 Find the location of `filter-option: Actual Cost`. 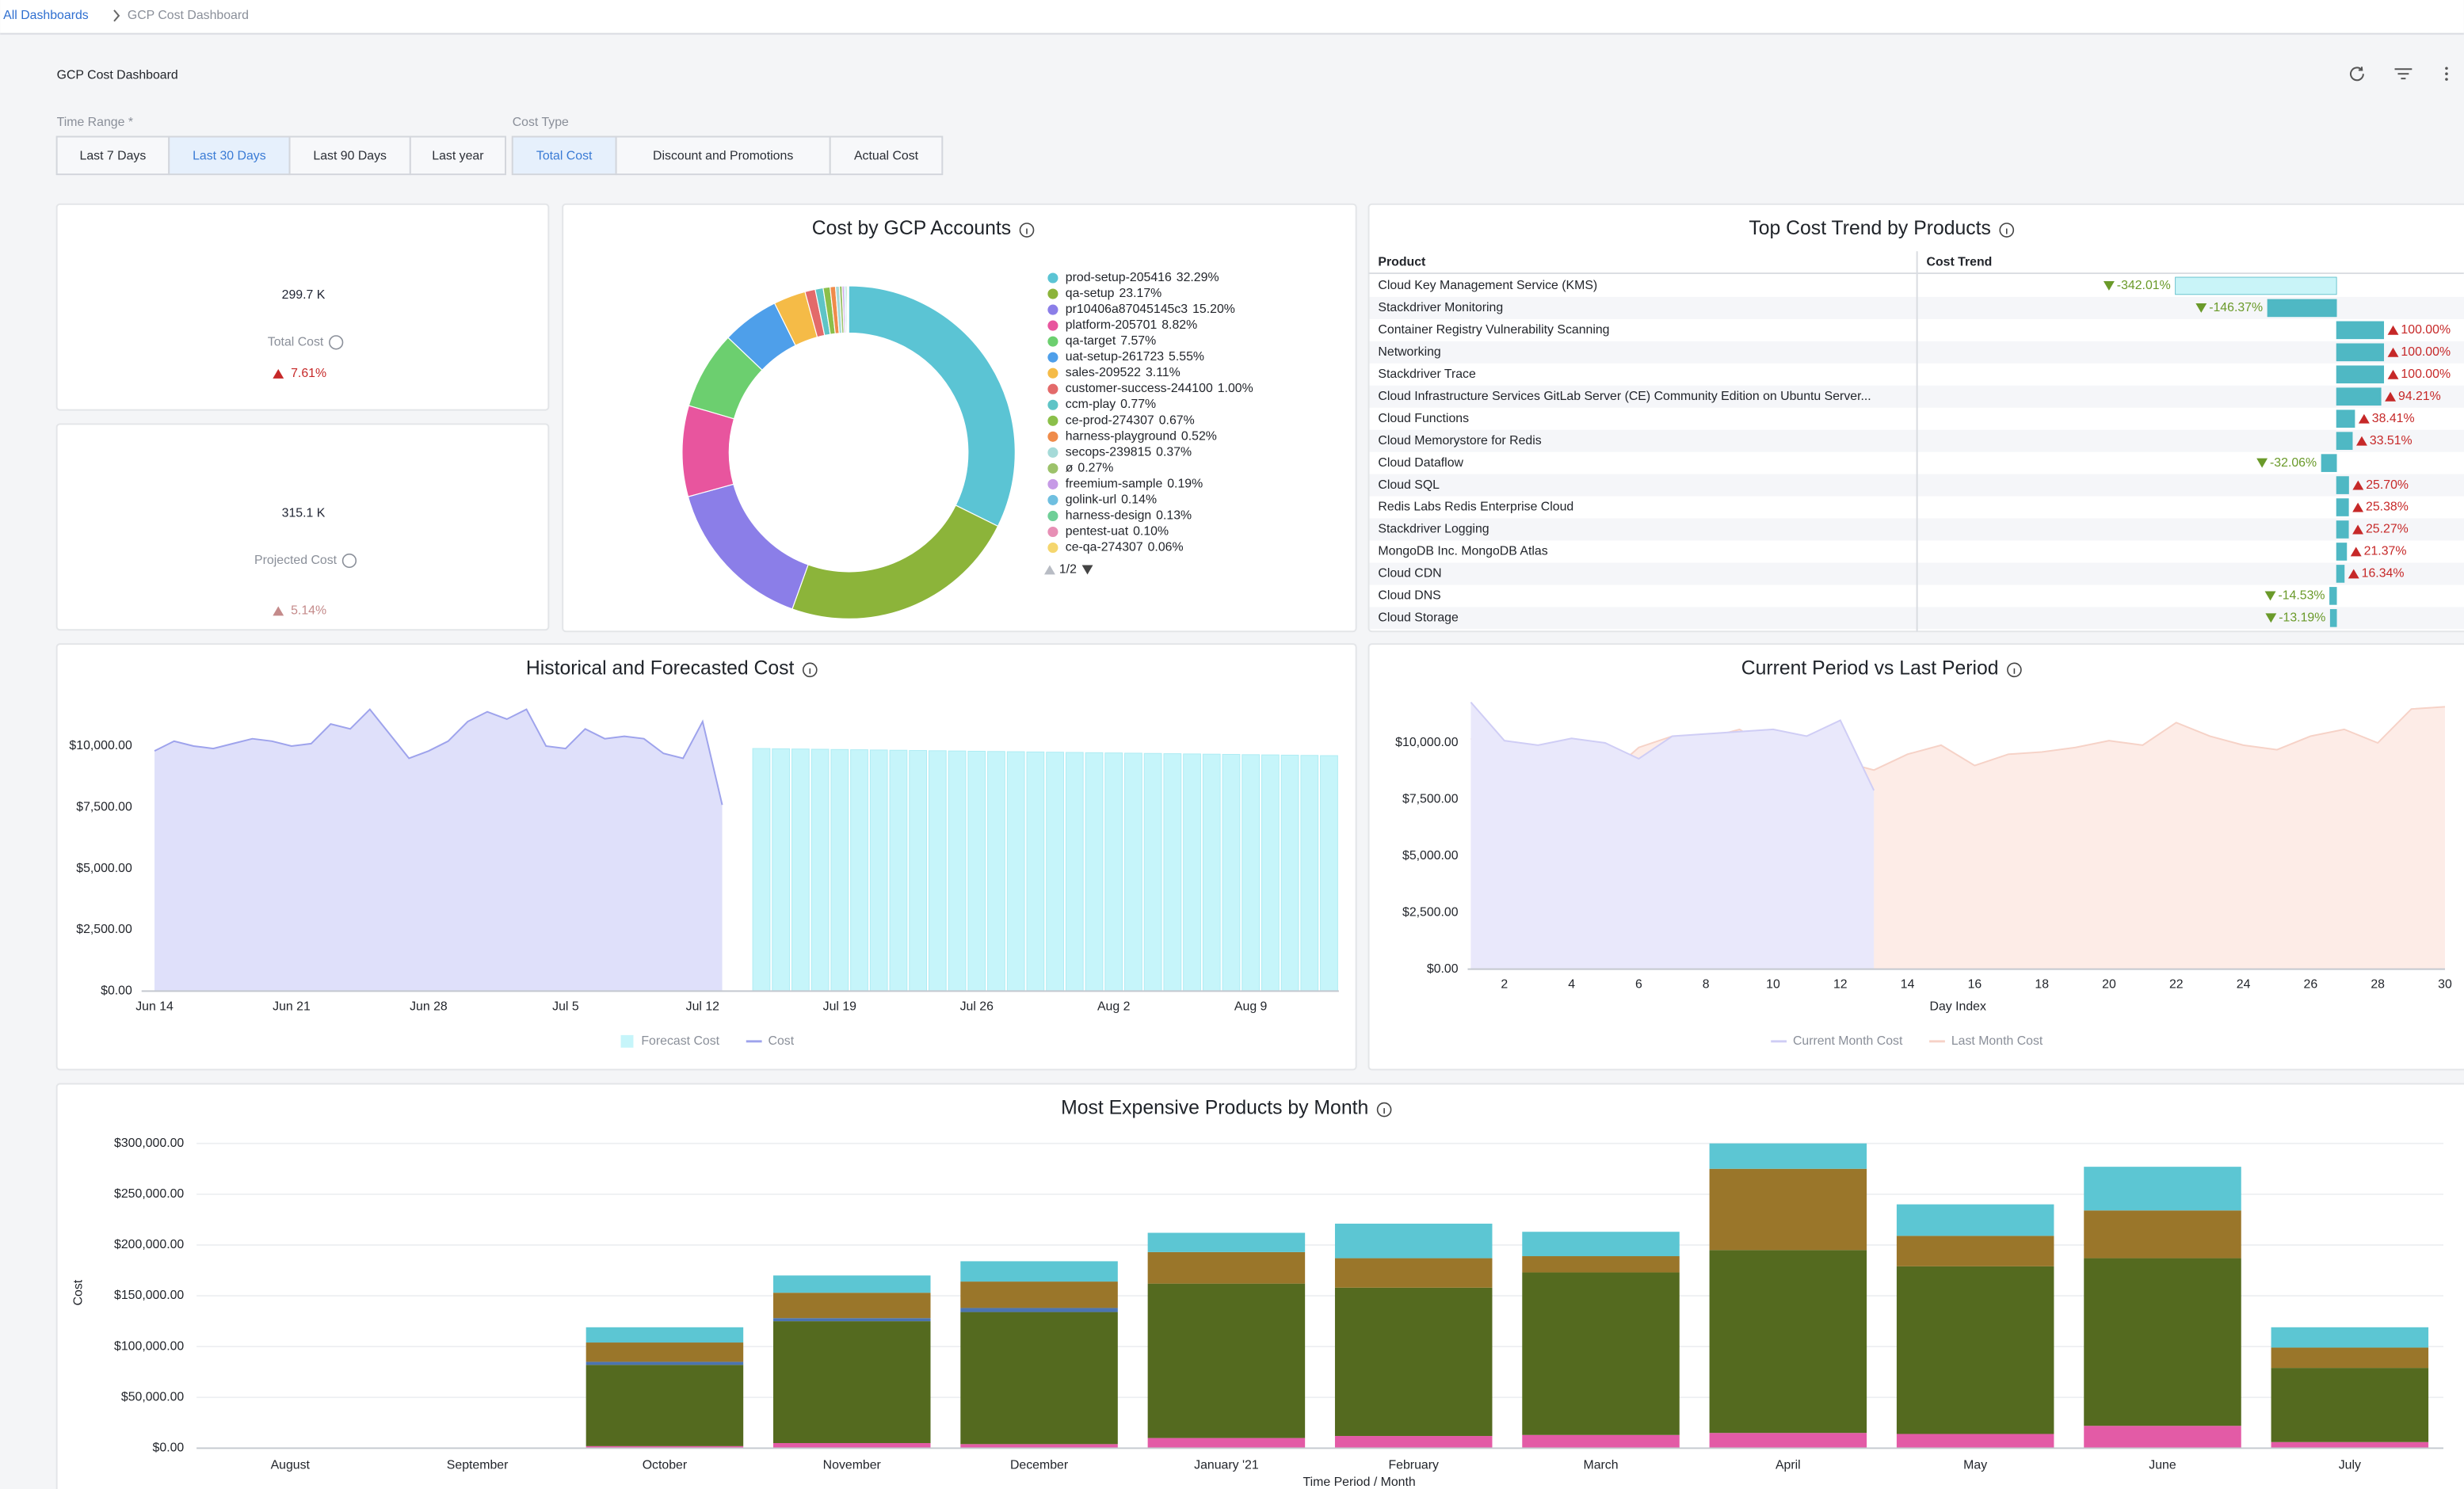

filter-option: Actual Cost is located at coordinates (886, 157).